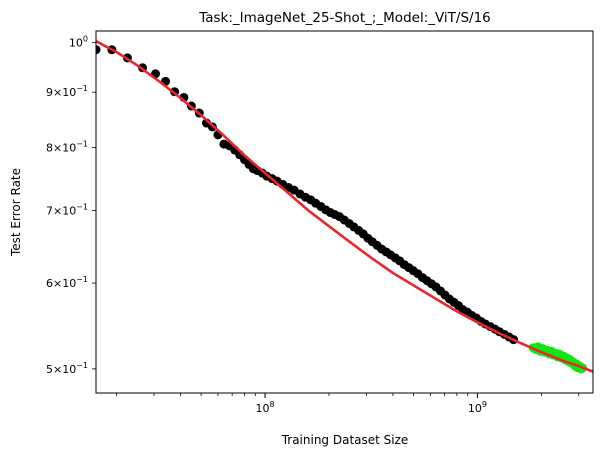  I want to click on y-tick-label: 8×10⁻¹, so click(67, 147).